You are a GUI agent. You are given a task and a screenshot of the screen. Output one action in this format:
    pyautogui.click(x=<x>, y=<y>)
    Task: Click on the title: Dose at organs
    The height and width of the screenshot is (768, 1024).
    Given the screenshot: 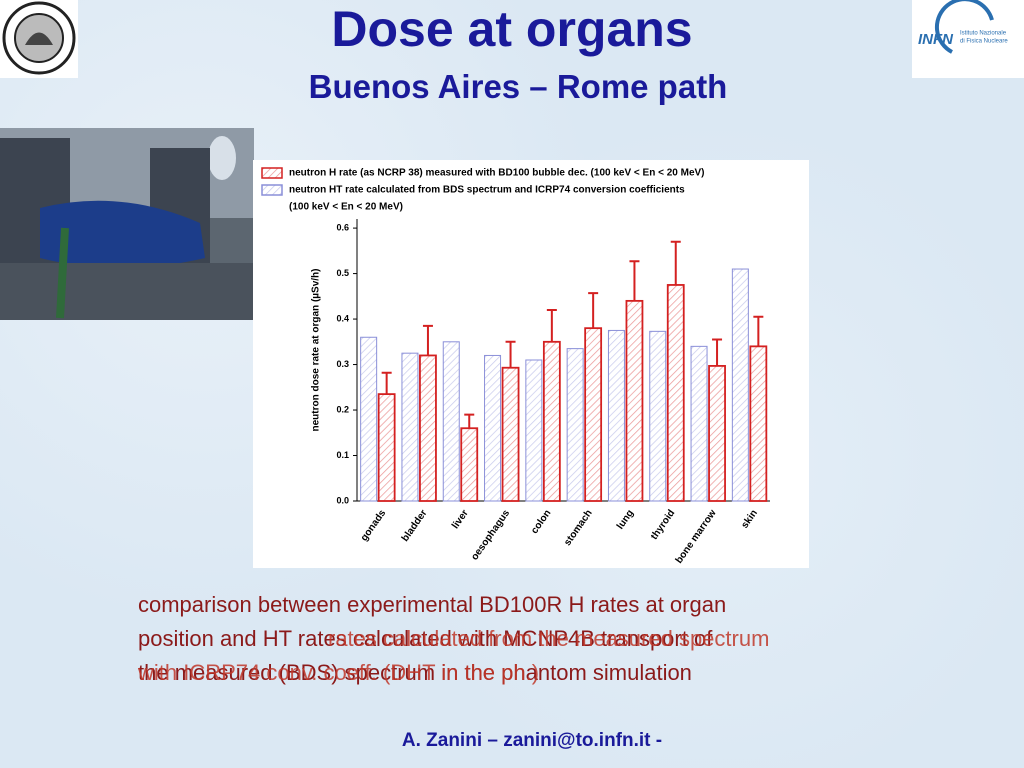 What is the action you would take?
    pyautogui.click(x=512, y=29)
    